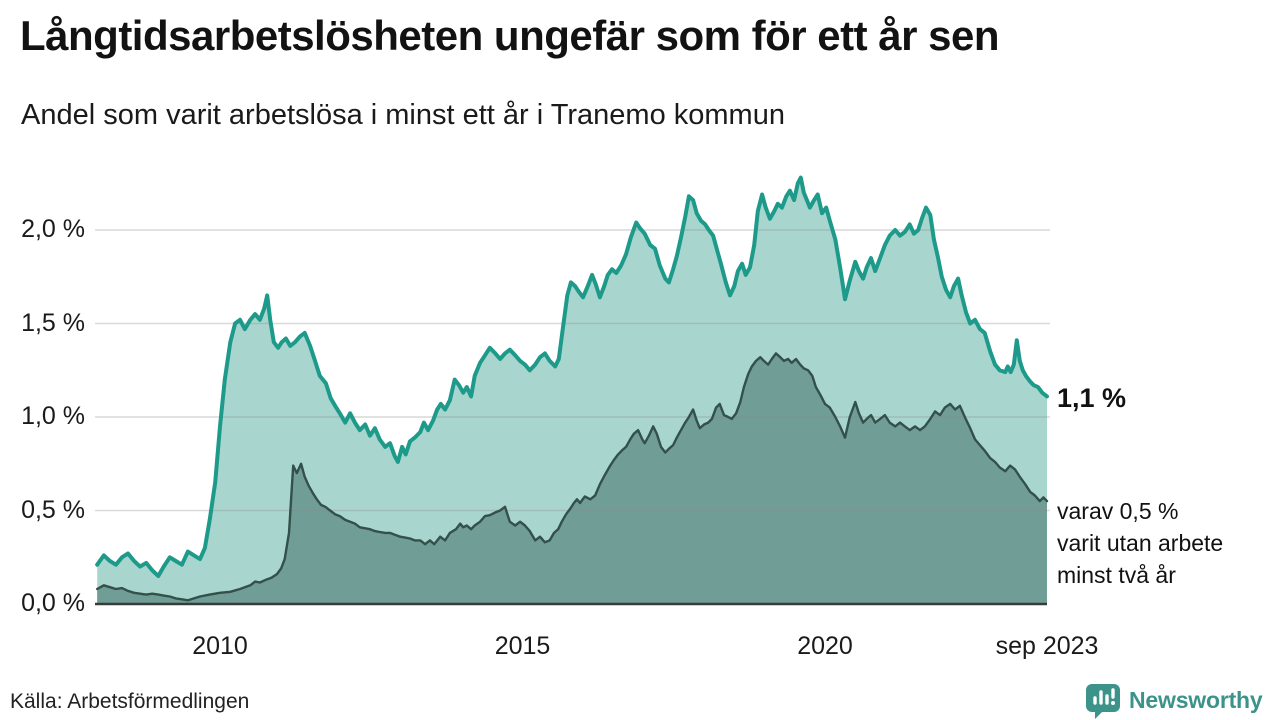  What do you see at coordinates (825, 646) in the screenshot?
I see `x-tick-label: 2020` at bounding box center [825, 646].